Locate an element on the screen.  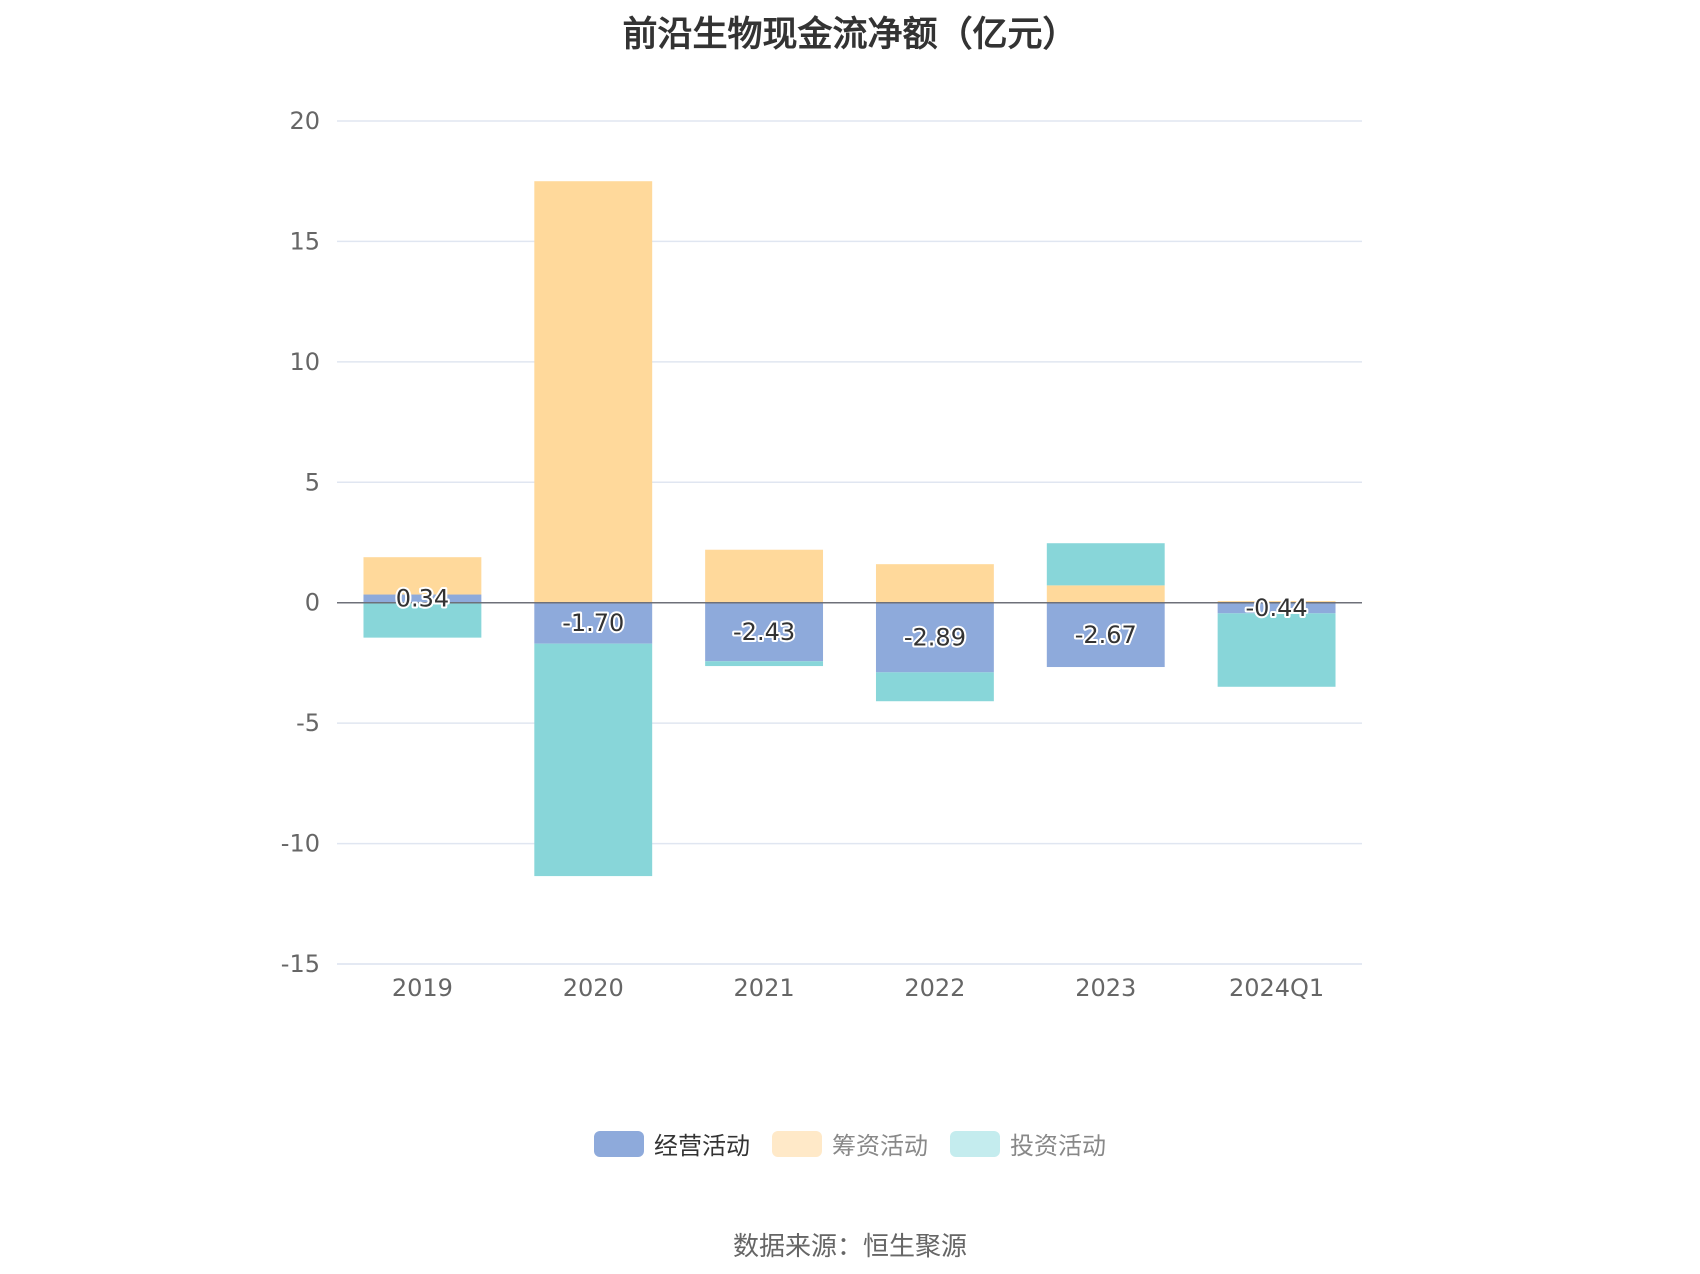
legend-item-investing: 投资活动 is located at coordinates (1028, 1143).